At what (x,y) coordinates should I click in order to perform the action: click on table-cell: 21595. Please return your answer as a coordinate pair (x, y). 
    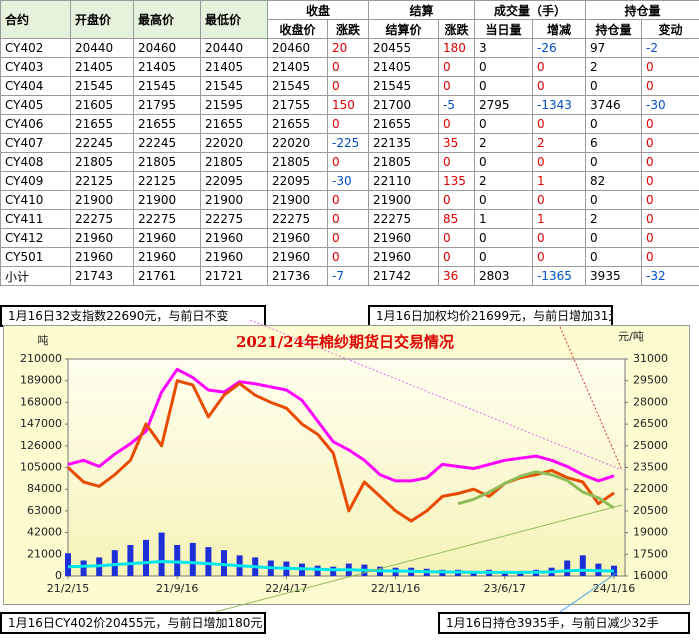
    Looking at the image, I should click on (234, 105).